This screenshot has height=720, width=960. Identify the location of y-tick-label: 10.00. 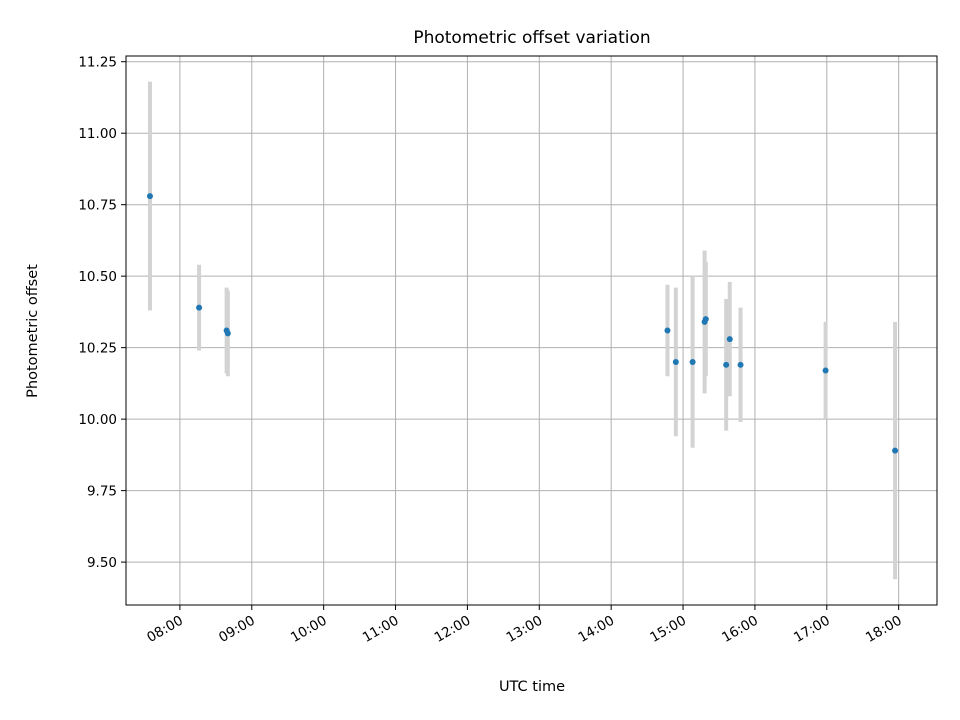
(97, 420).